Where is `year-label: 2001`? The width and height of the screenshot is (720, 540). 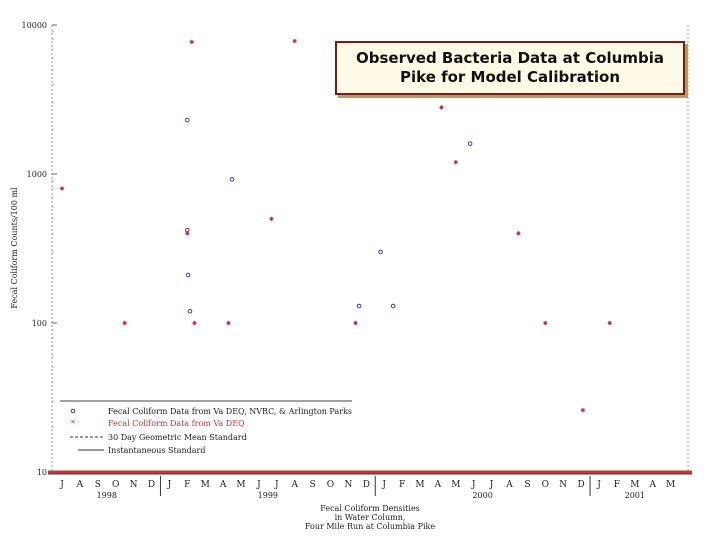 year-label: 2001 is located at coordinates (635, 495).